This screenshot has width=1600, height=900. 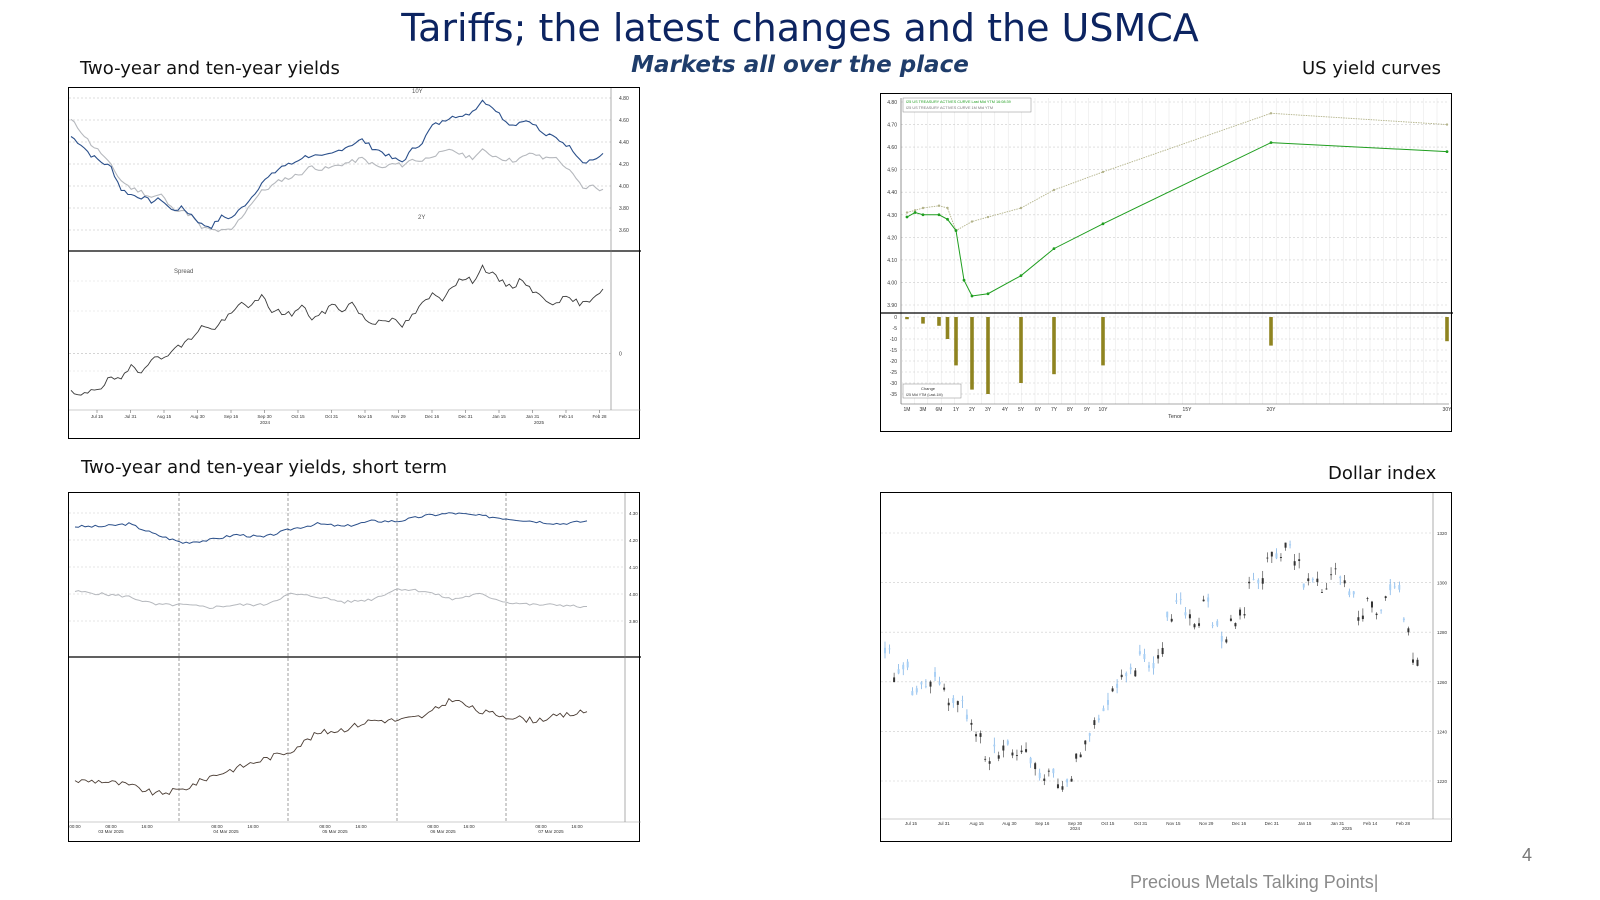 What do you see at coordinates (1104, 410) in the screenshot?
I see `x-tick-label: 10Y` at bounding box center [1104, 410].